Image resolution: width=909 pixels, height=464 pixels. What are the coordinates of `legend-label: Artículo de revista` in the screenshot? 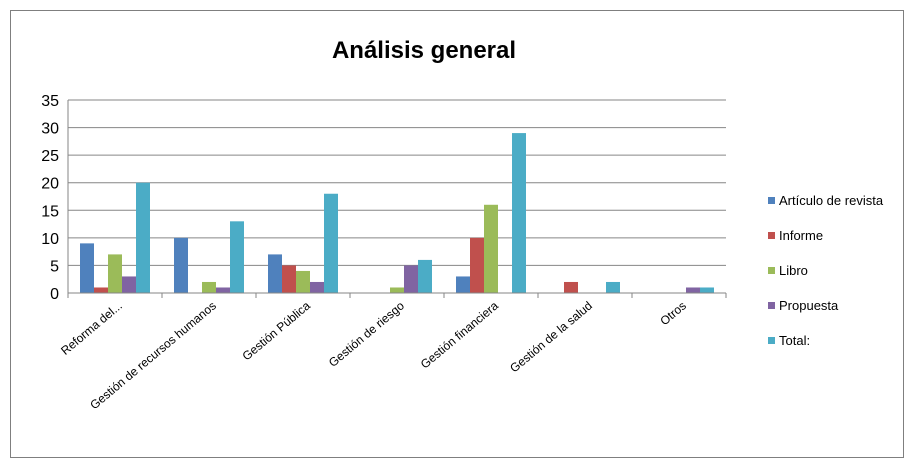 It's located at (831, 200).